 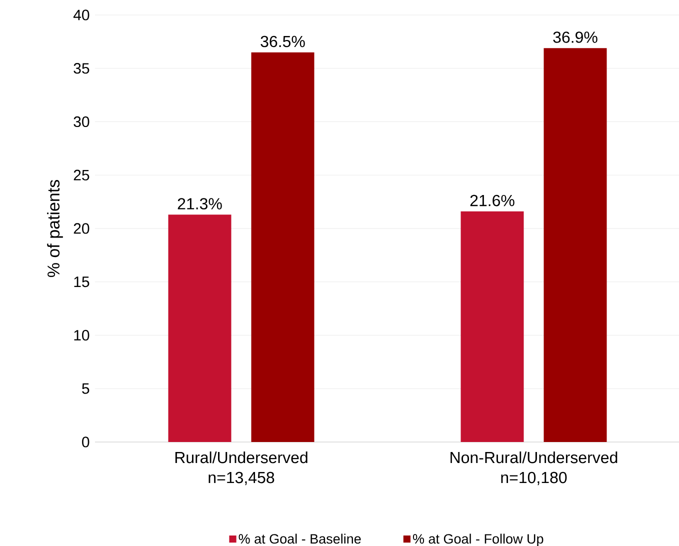 I want to click on y-tick-label: 35, so click(x=82, y=68).